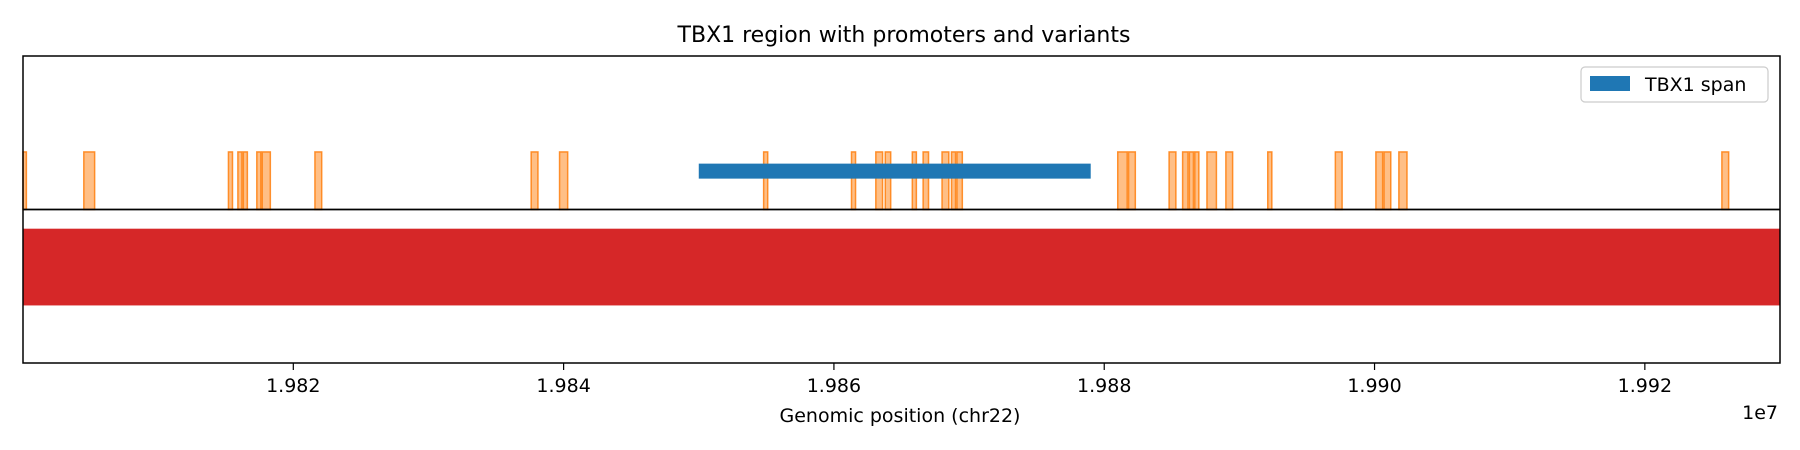 Image resolution: width=1800 pixels, height=450 pixels. Describe the element at coordinates (1610, 83) in the screenshot. I see `legend-swatch` at that location.